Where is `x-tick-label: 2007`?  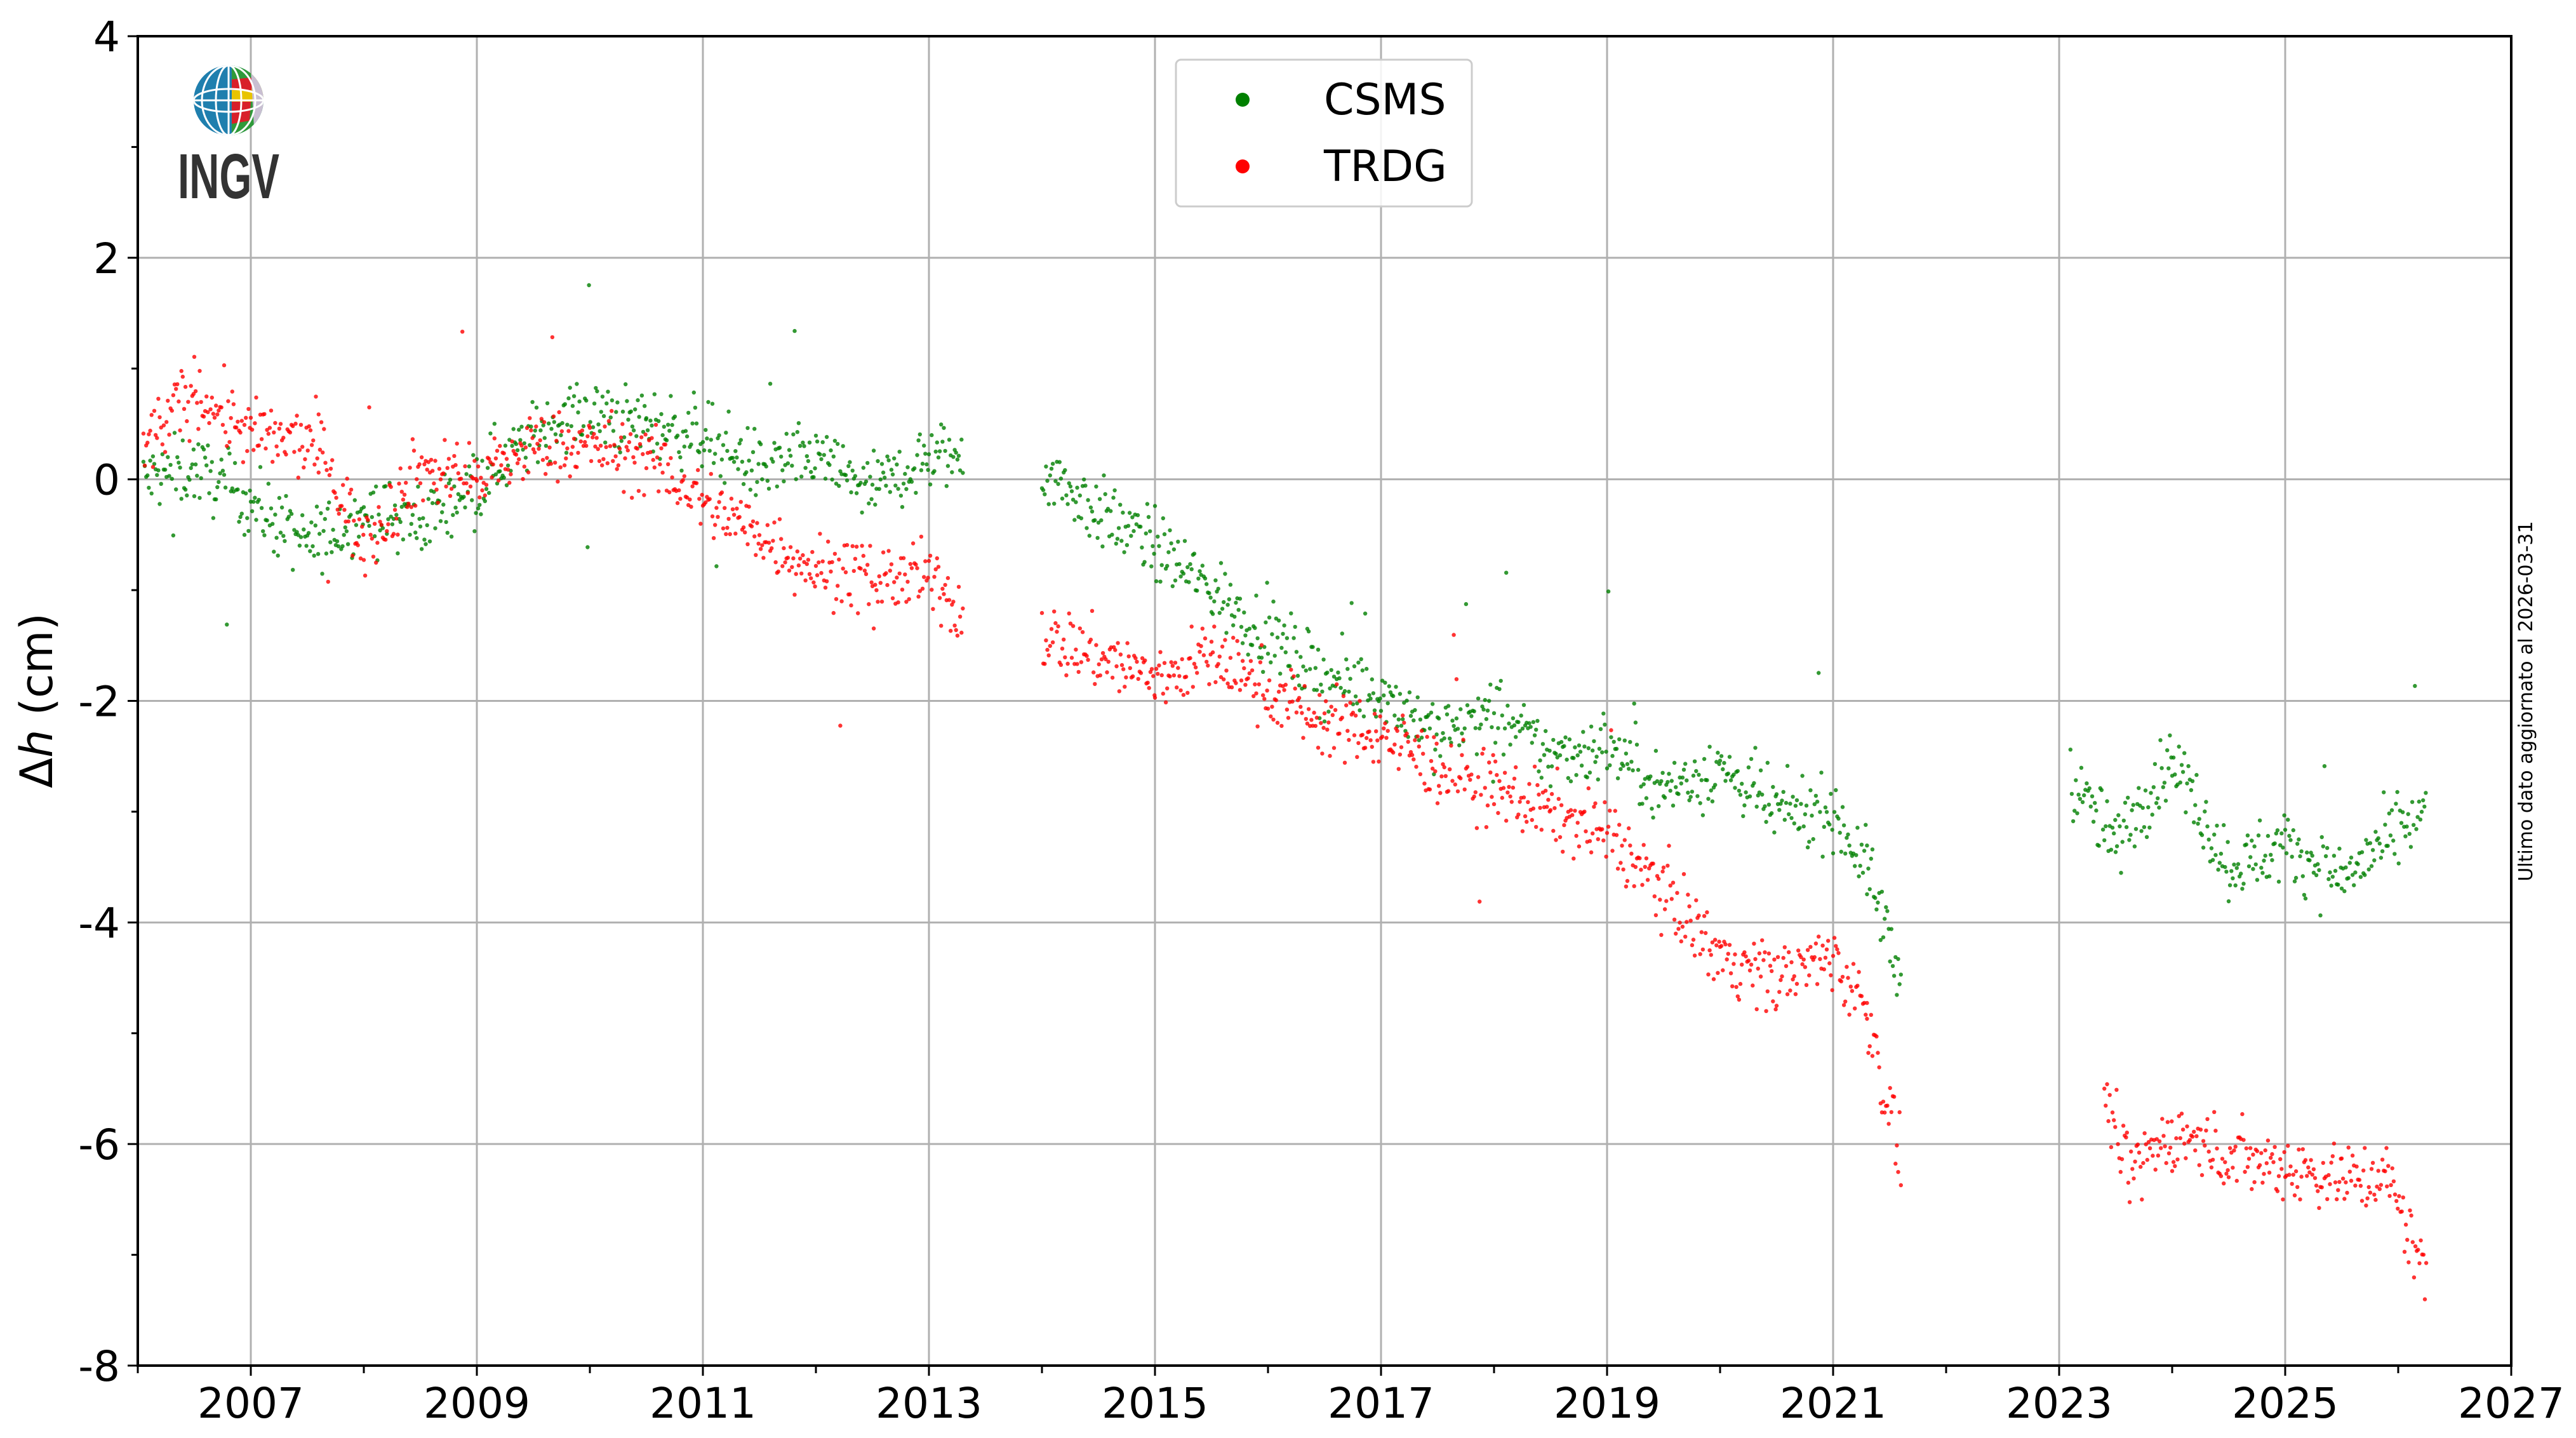
x-tick-label: 2007 is located at coordinates (250, 1403).